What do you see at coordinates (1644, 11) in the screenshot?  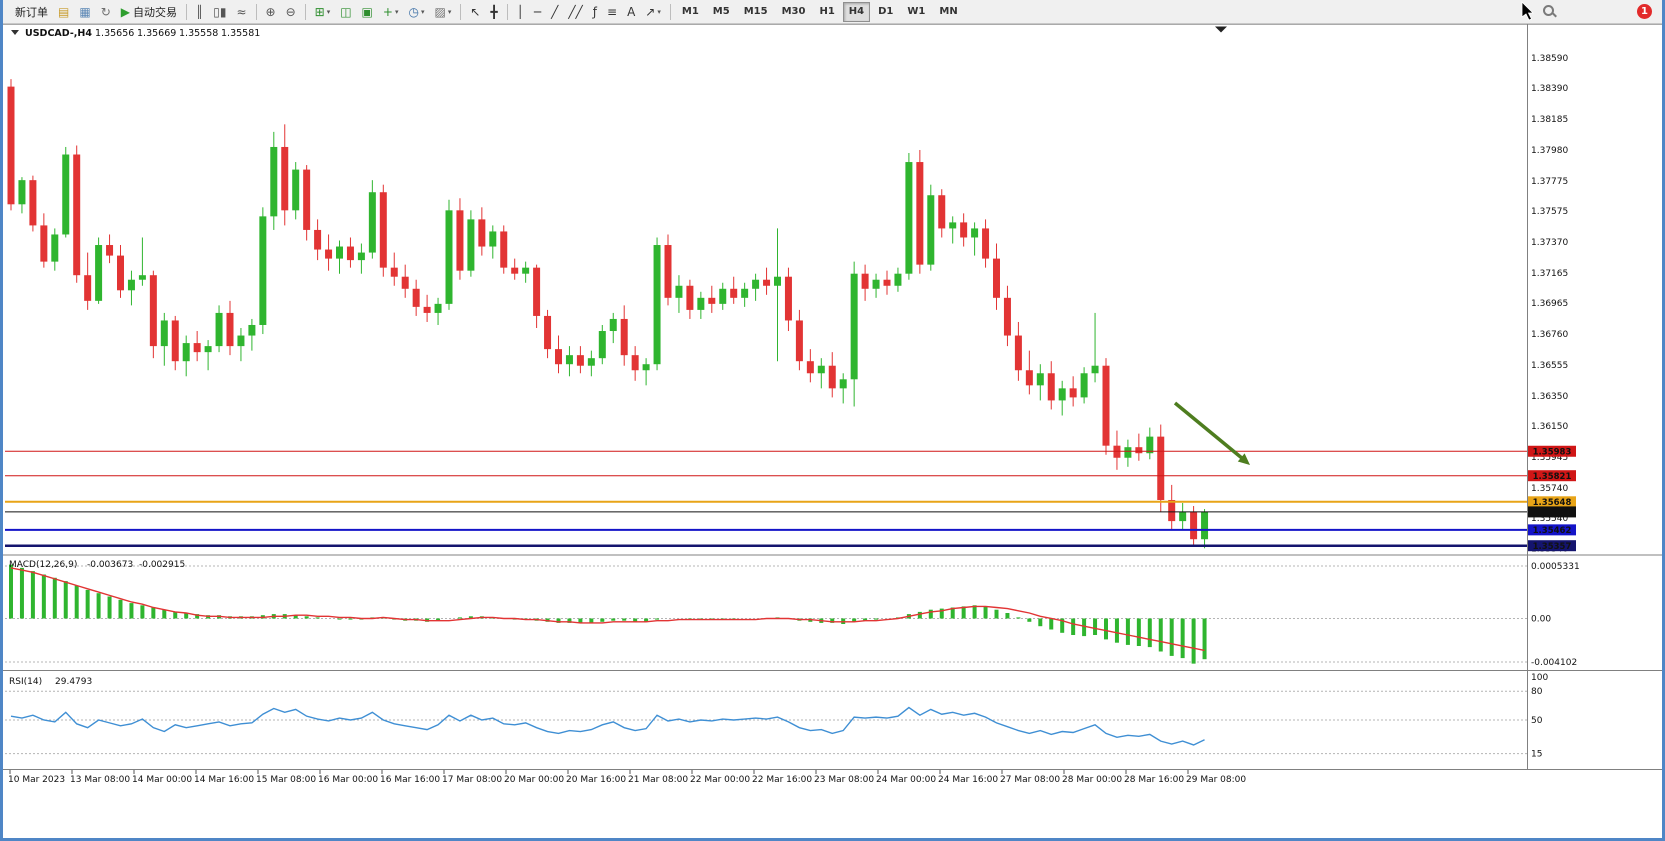 I see `notification-badge: 1` at bounding box center [1644, 11].